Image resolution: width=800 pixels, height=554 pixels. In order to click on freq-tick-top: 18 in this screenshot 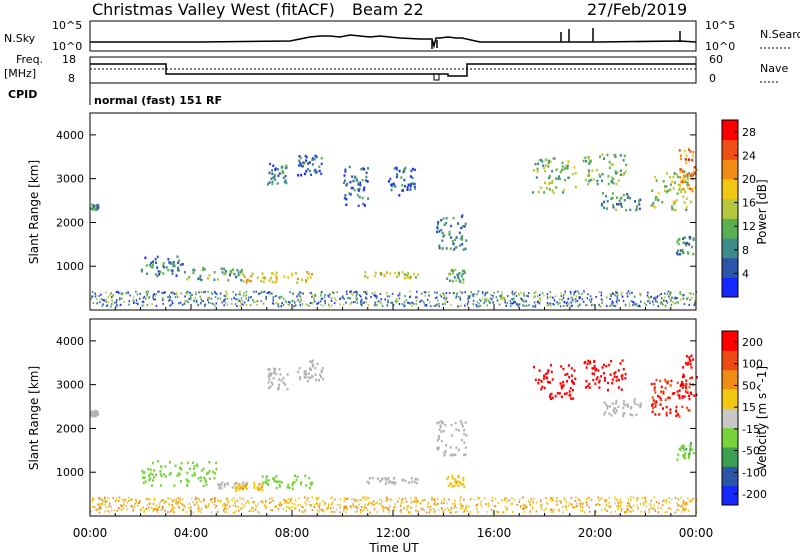, I will do `click(69, 59)`.